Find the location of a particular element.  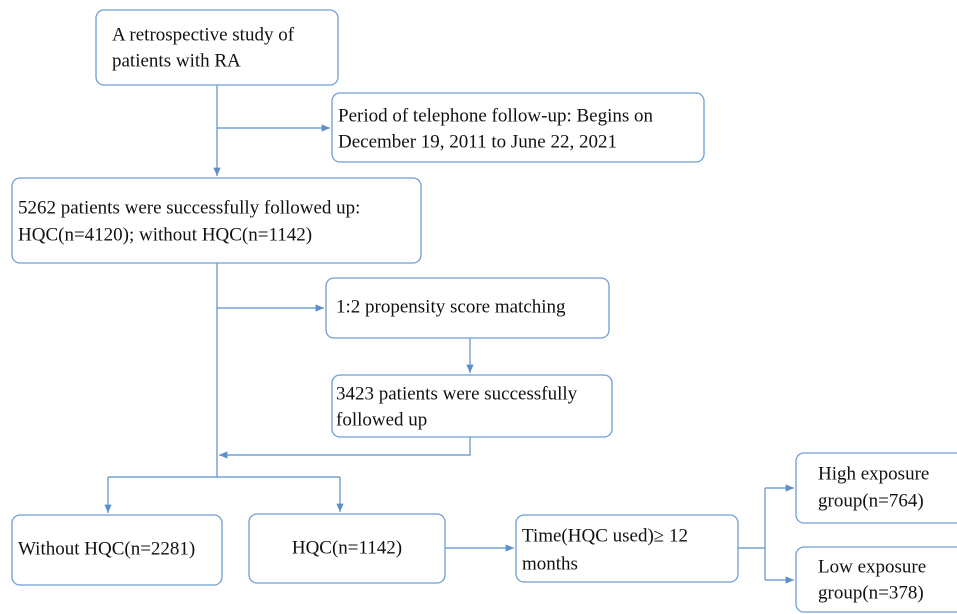

node-text: patients with RA is located at coordinates (176, 60).